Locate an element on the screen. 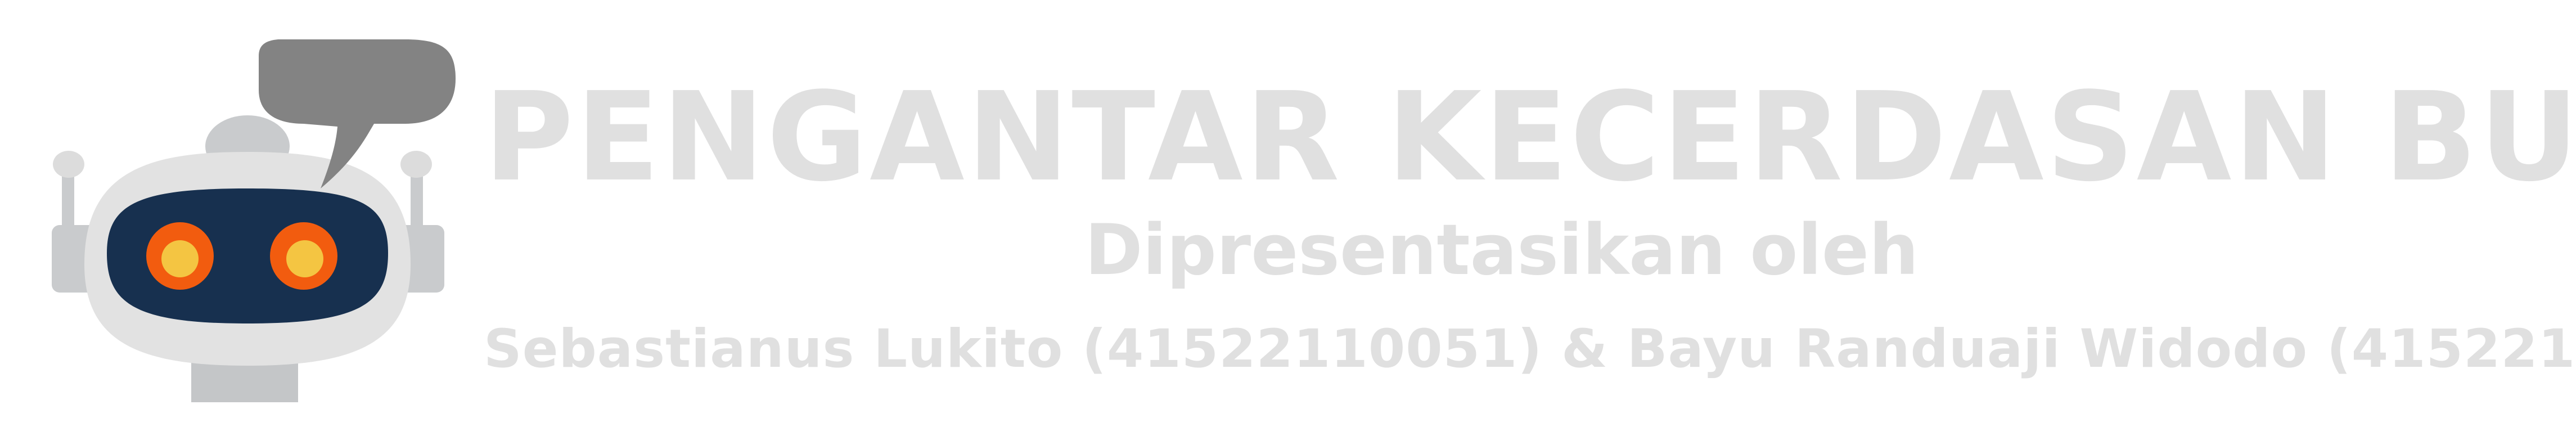 Image resolution: width=2576 pixels, height=427 pixels. presented-by-label: Dipresentasikan oleh is located at coordinates (1502, 250).